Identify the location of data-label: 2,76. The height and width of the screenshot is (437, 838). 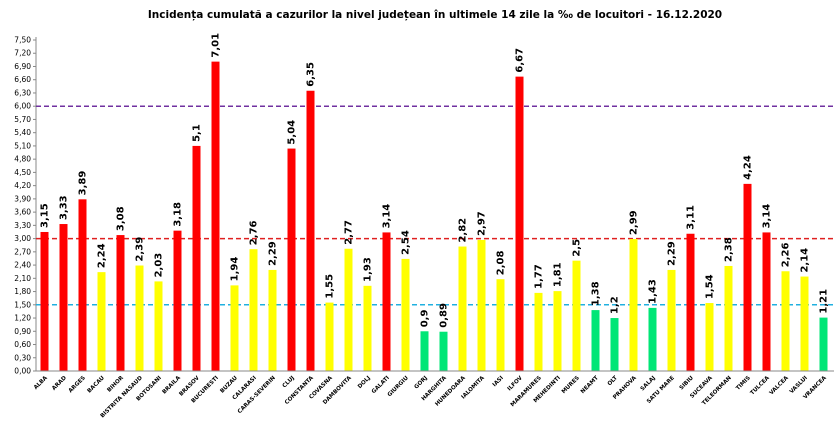
(254, 232).